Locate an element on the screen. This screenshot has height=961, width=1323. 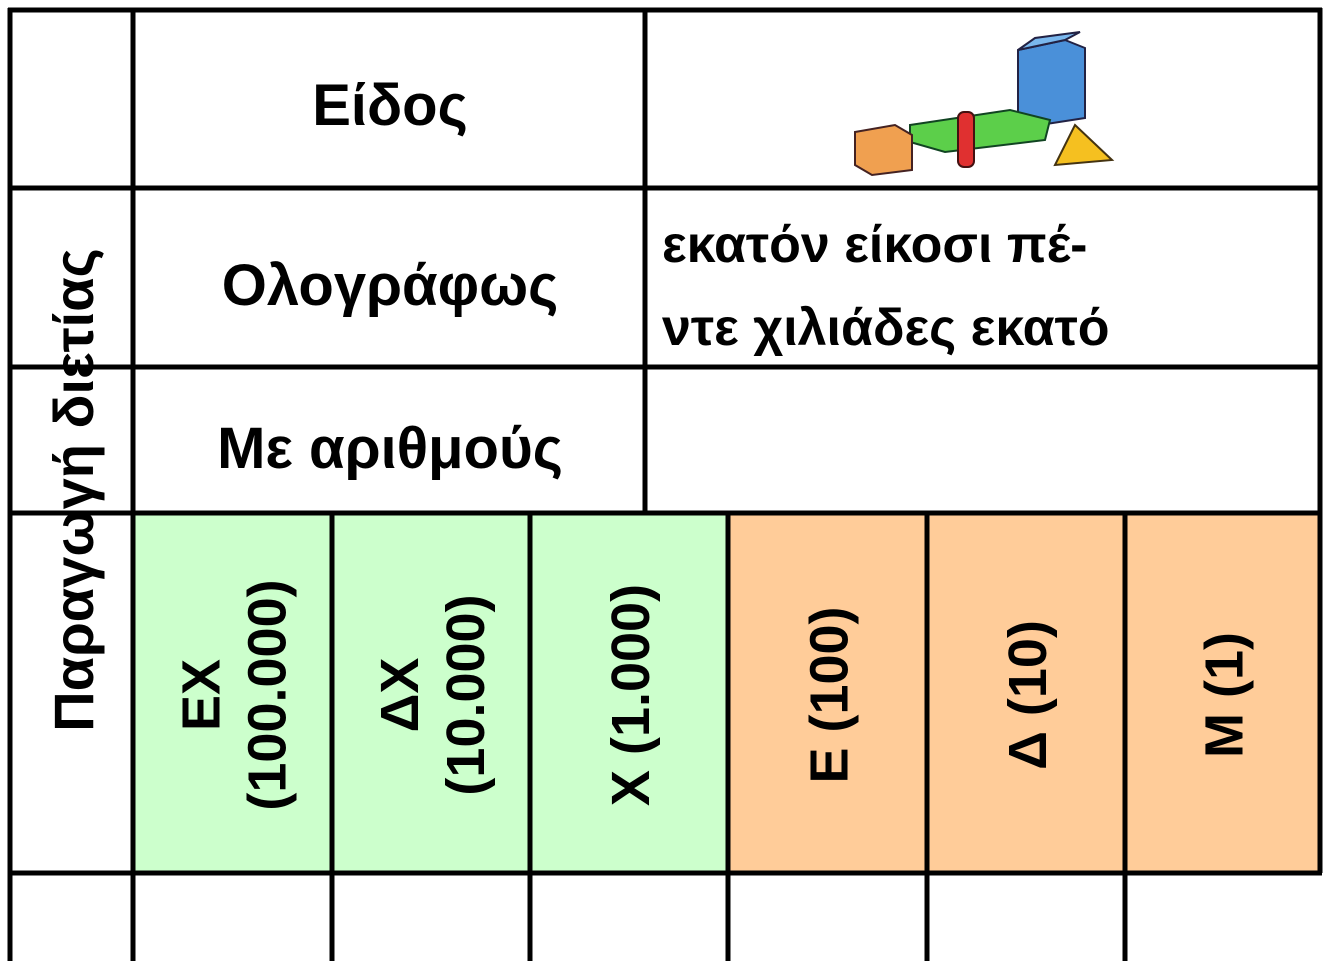
row-label: Είδος is located at coordinates (390, 105).